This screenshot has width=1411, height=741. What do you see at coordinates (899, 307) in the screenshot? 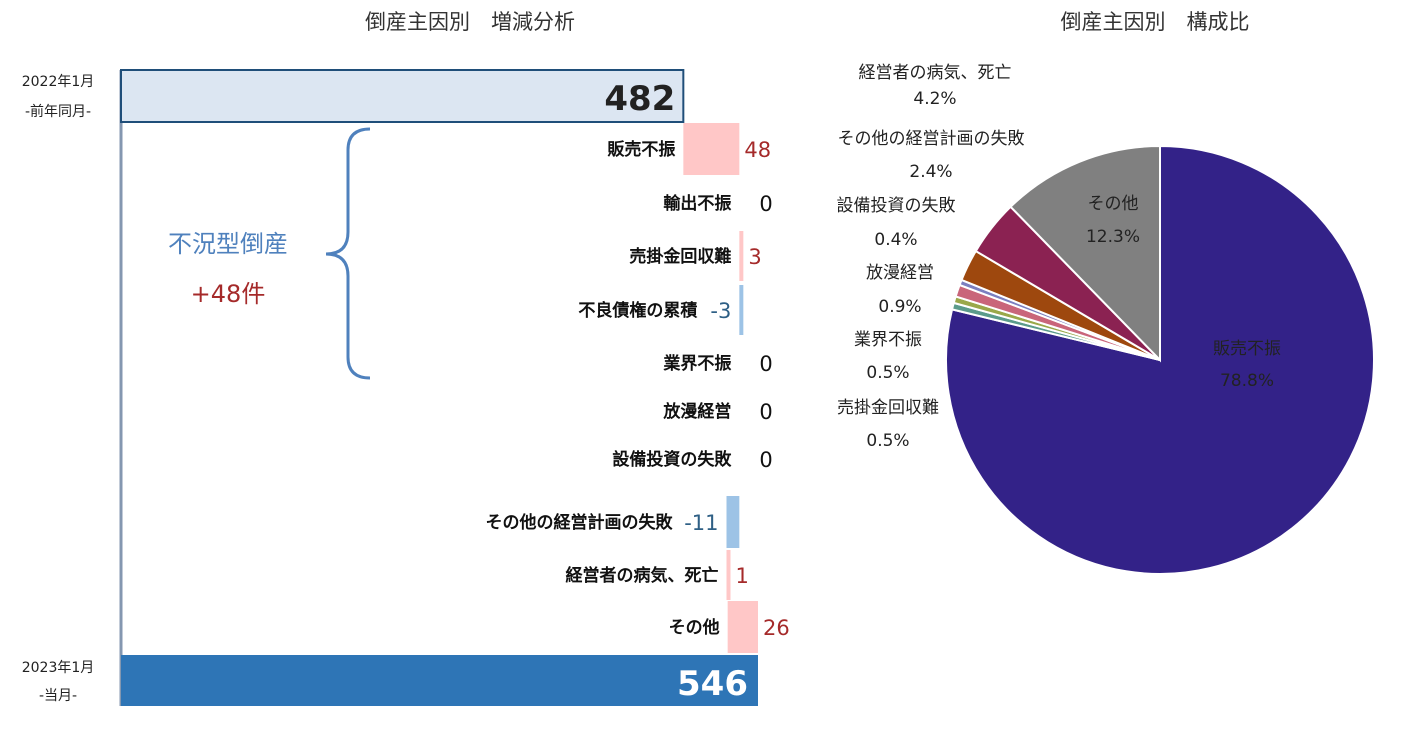
I see `pie-slice-value: 0.9%` at bounding box center [899, 307].